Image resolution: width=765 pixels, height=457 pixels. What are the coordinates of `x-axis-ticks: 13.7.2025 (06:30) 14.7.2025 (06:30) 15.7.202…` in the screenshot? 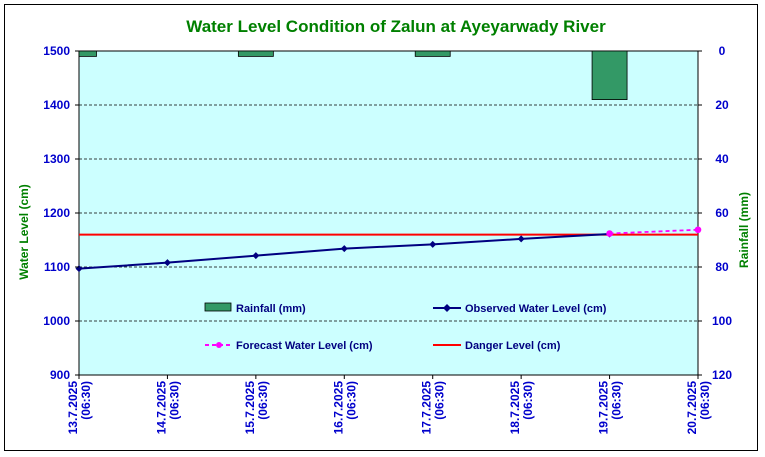 It's located at (389, 404).